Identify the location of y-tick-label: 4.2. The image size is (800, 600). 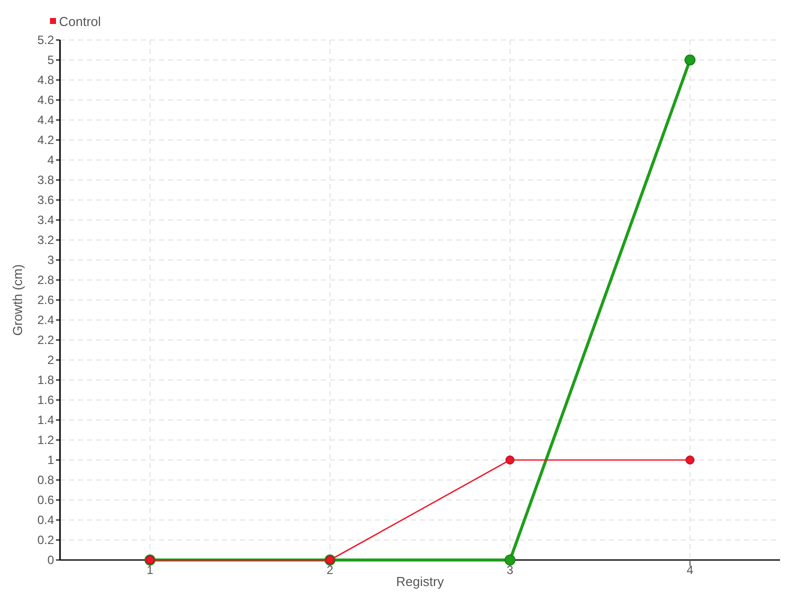
(45, 140).